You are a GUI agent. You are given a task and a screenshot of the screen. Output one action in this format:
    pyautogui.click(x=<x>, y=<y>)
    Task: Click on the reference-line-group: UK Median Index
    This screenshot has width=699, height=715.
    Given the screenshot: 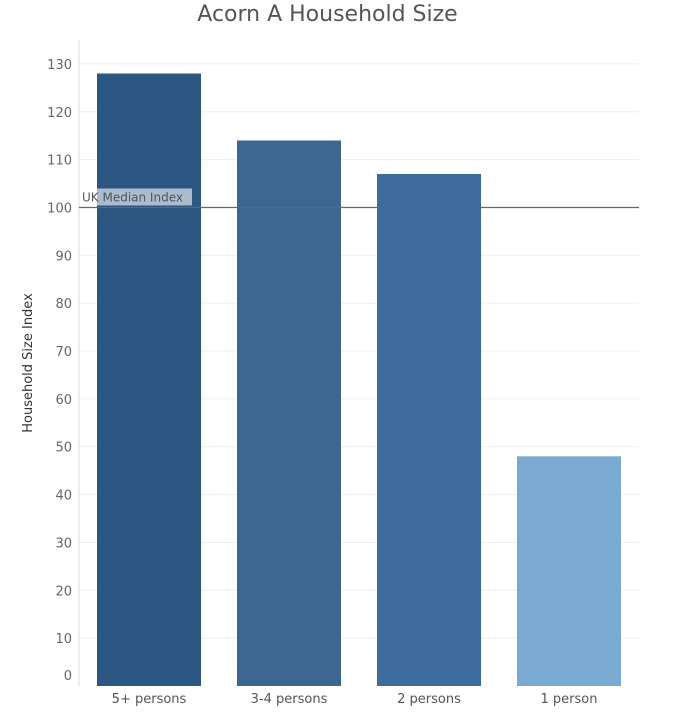 What is the action you would take?
    pyautogui.click(x=359, y=198)
    